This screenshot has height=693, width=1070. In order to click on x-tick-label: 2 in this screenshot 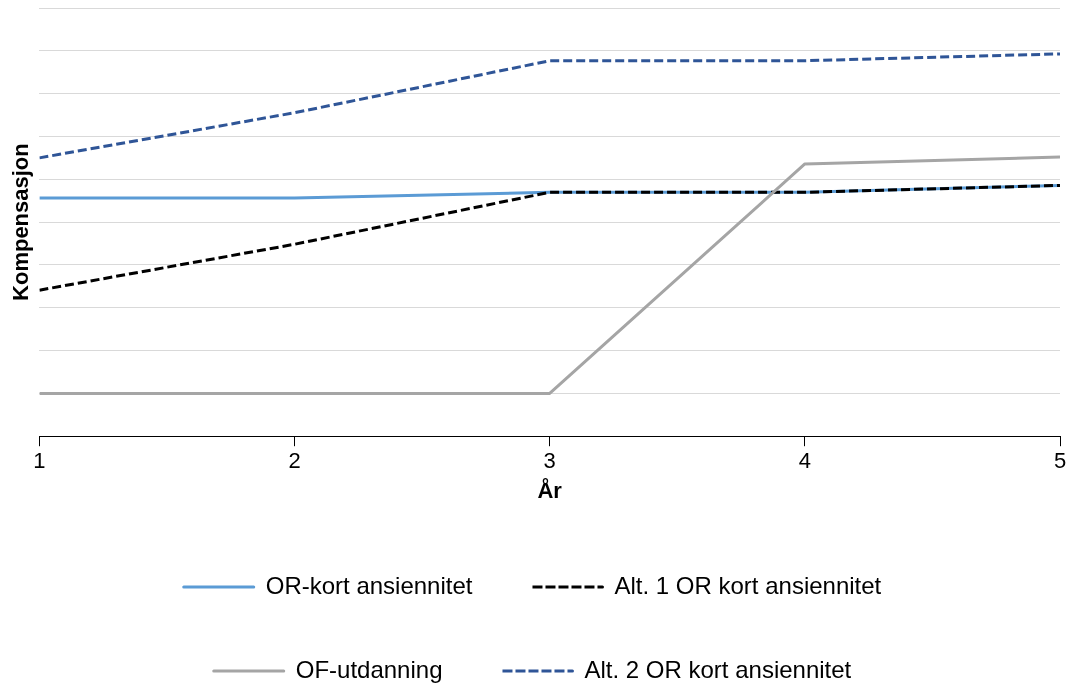, I will do `click(294, 461)`.